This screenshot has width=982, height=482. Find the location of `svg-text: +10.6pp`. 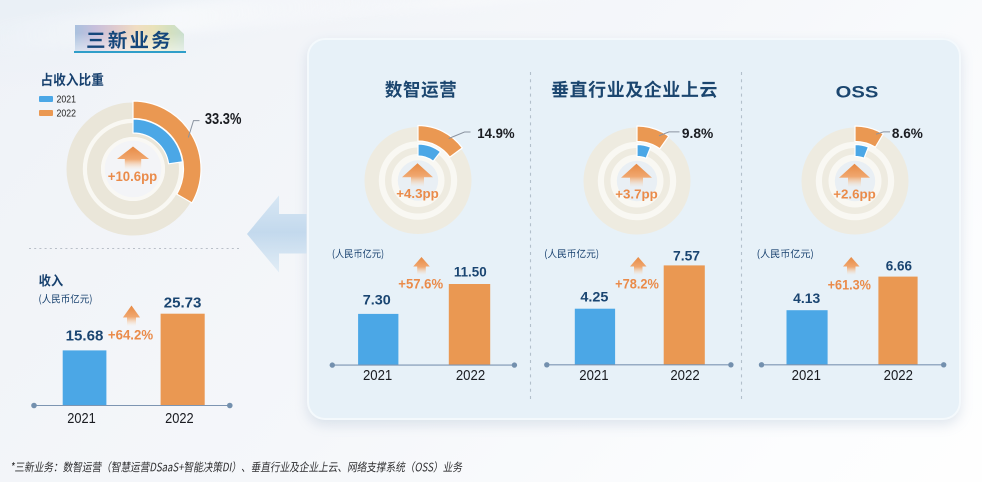

svg-text: +10.6pp is located at coordinates (132, 176).